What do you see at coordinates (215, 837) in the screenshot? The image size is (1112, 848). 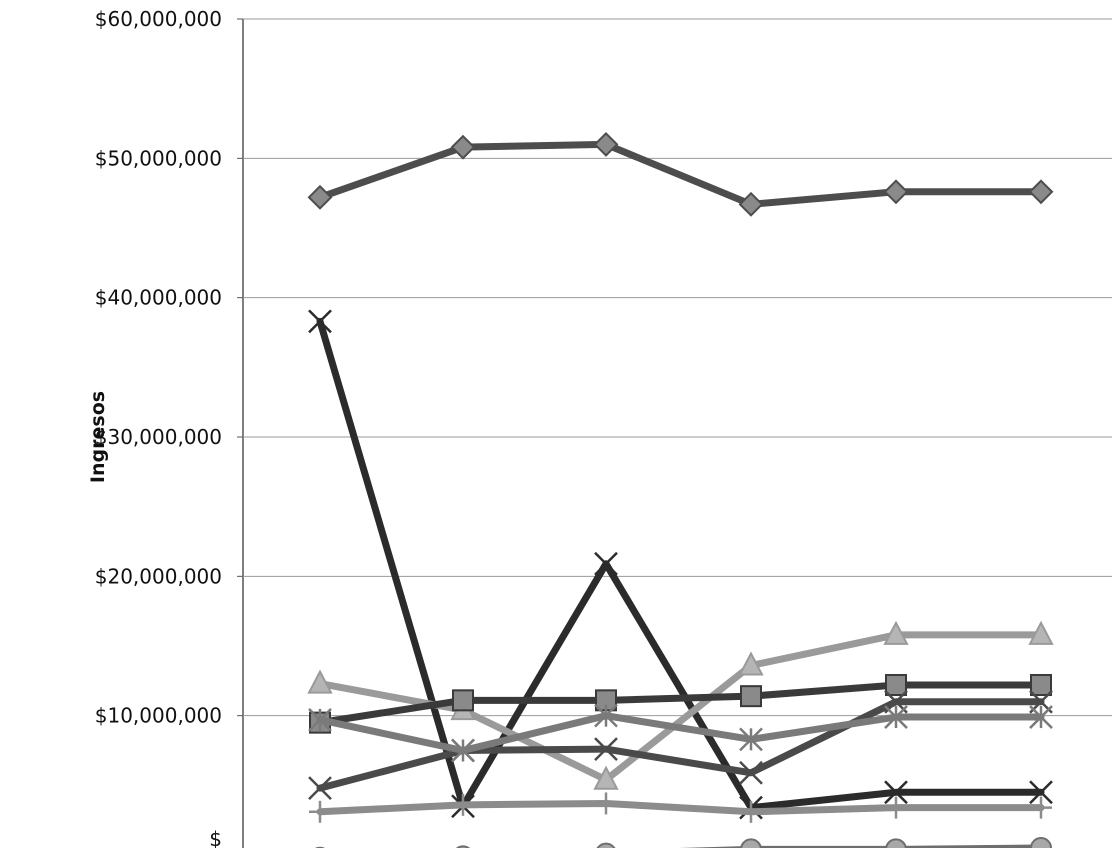 I see `y-tick-label: $` at bounding box center [215, 837].